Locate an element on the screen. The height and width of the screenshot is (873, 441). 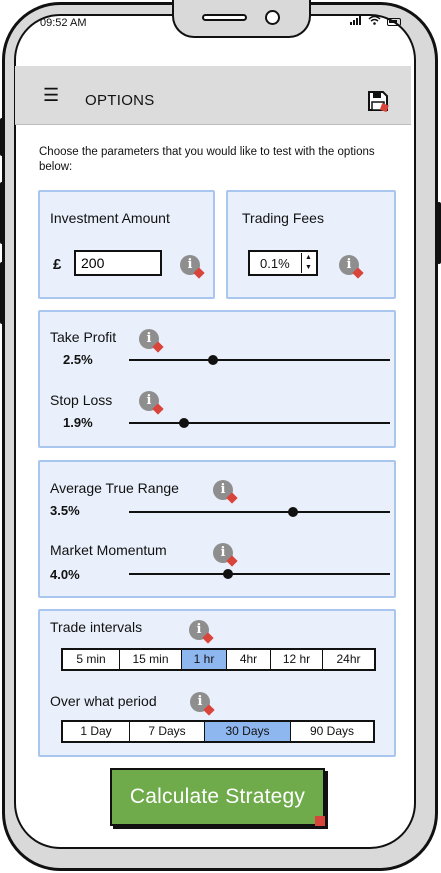
interval-option: 4hr is located at coordinates (249, 659).